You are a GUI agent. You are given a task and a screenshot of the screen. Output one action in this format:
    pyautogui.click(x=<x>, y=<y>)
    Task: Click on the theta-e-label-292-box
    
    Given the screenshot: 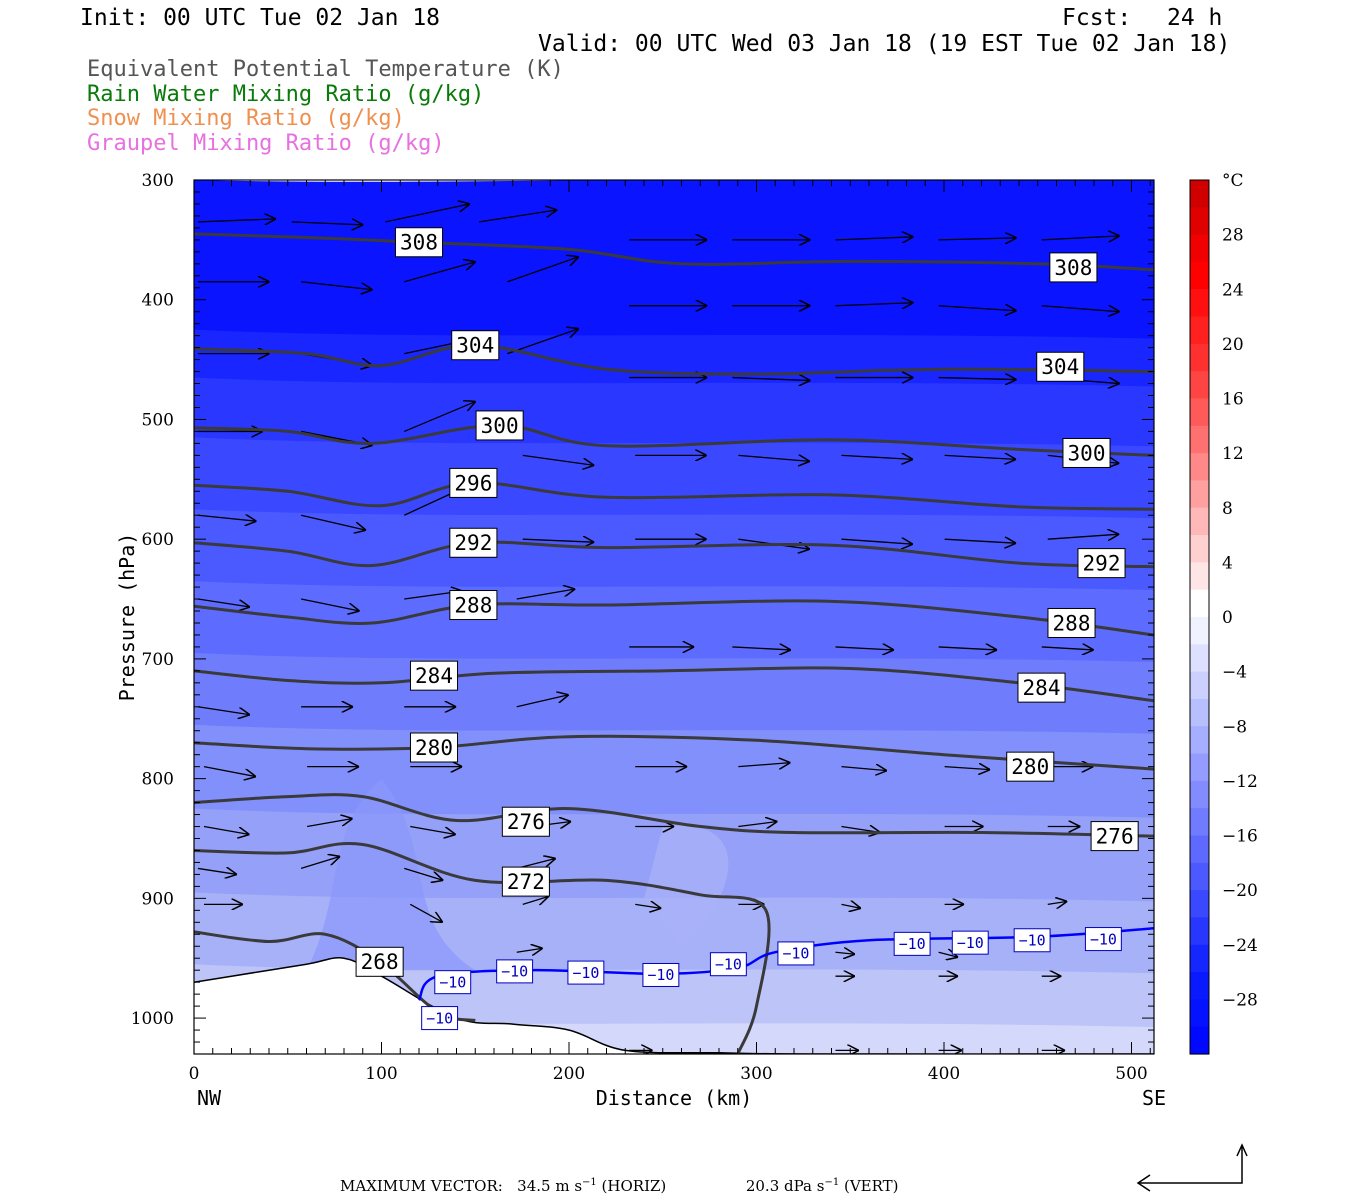 What is the action you would take?
    pyautogui.click(x=1101, y=563)
    